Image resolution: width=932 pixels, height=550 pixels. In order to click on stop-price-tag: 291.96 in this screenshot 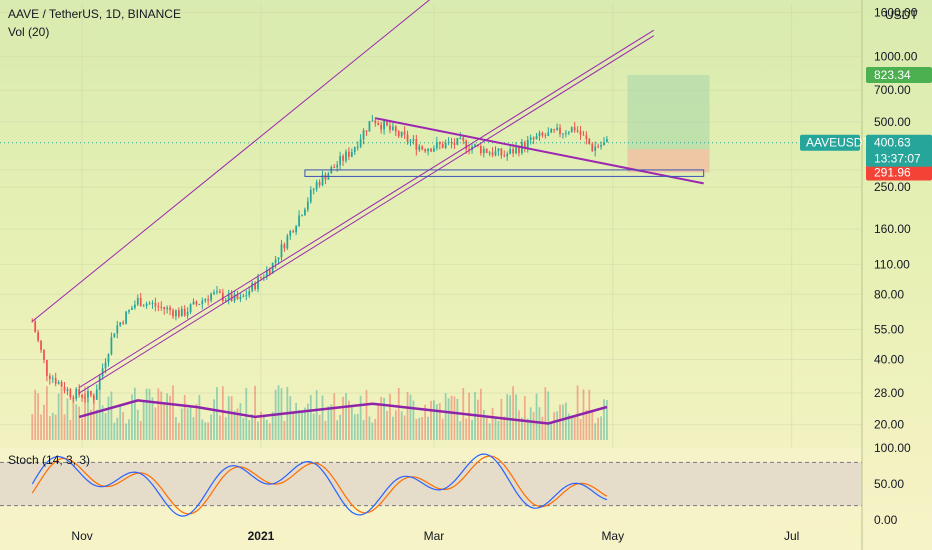, I will do `click(892, 172)`.